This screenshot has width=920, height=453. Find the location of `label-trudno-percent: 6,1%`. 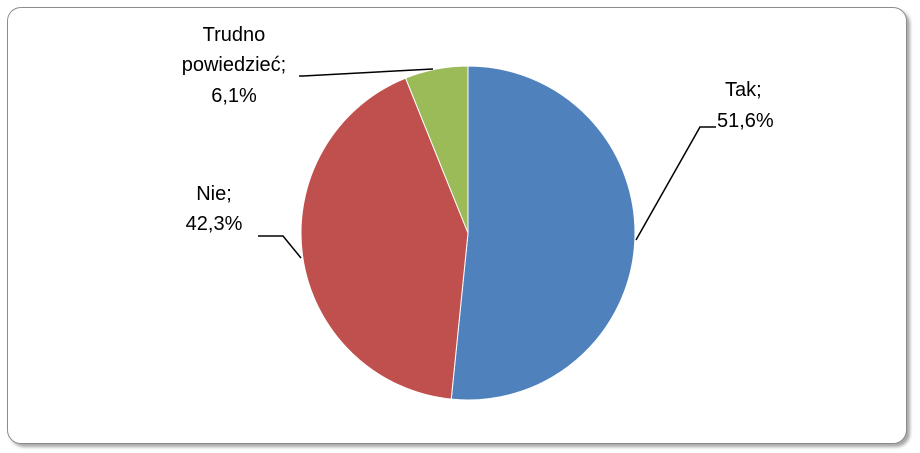

label-trudno-percent: 6,1% is located at coordinates (234, 96).